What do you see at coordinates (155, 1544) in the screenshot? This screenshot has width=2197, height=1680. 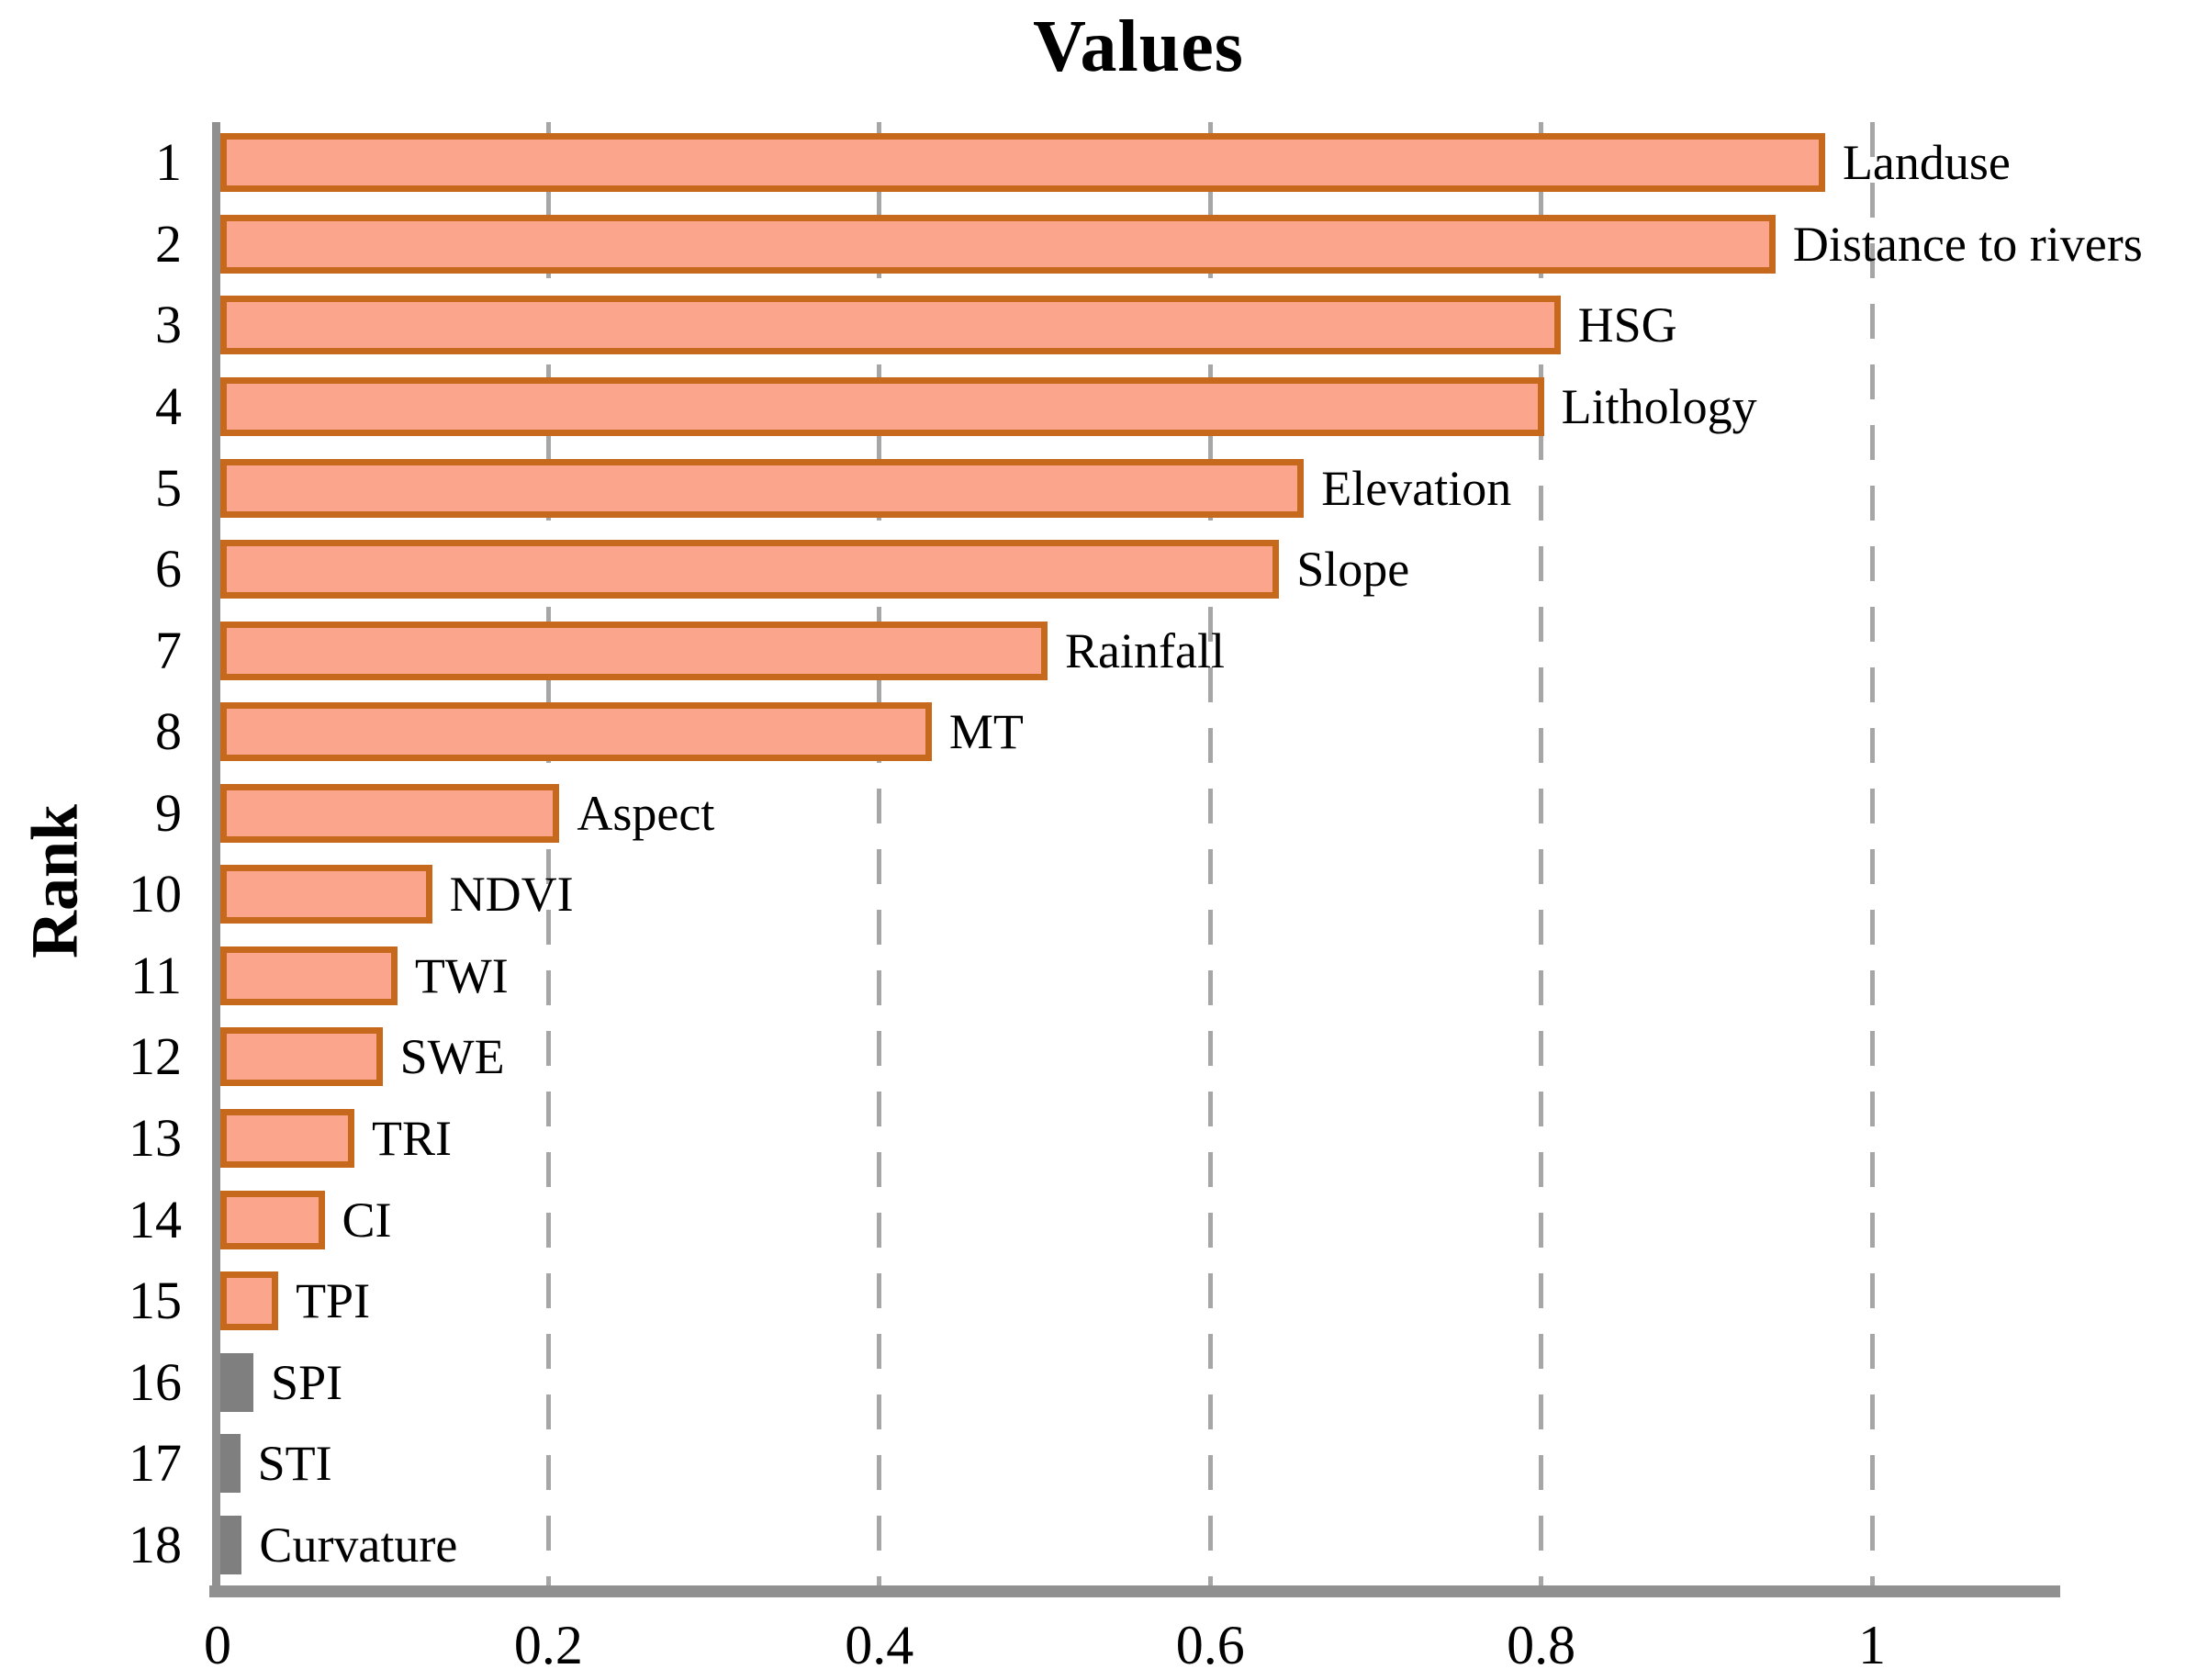 I see `rank-label-18: 18` at bounding box center [155, 1544].